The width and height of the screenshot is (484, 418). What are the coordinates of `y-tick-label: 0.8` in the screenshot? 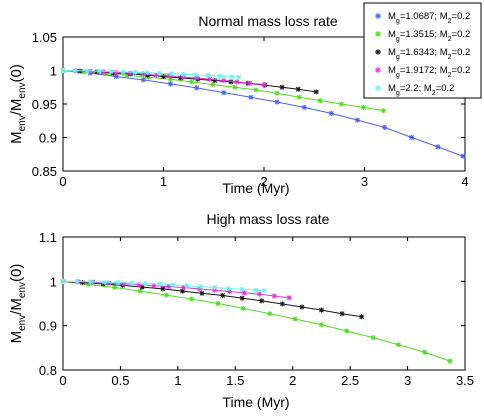 It's located at (48, 370).